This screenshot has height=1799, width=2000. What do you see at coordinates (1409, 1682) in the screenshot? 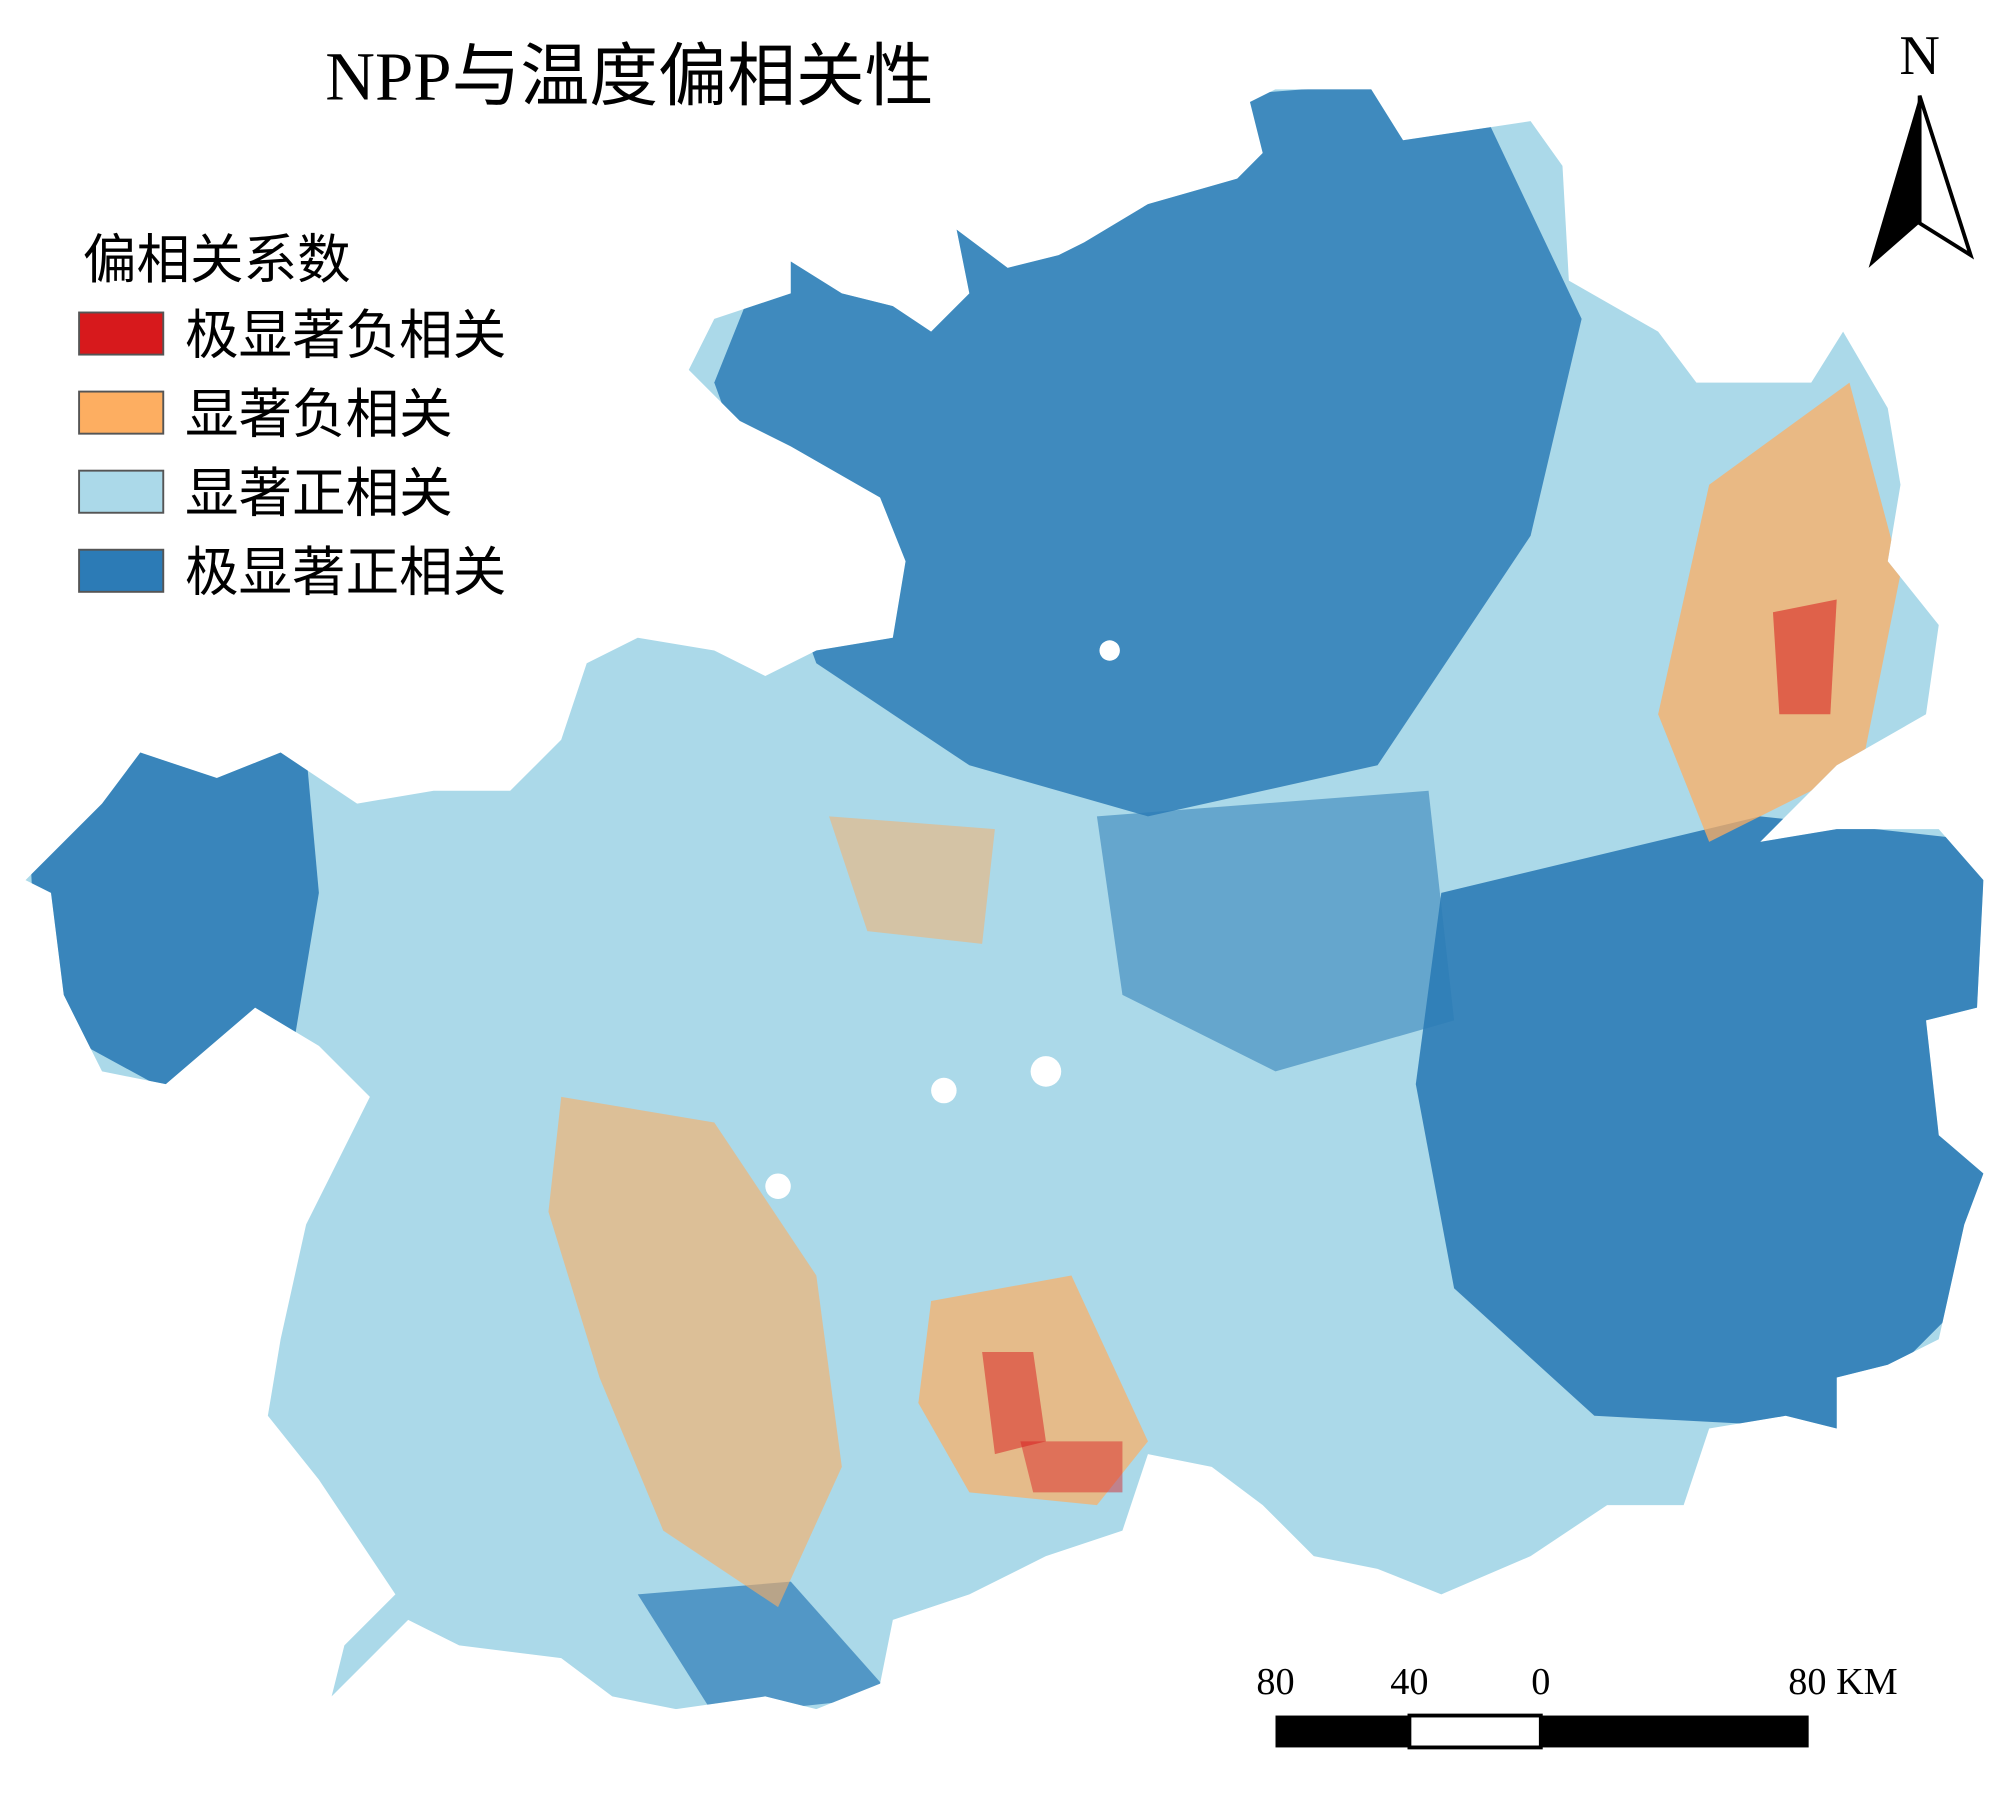
I see `scale-label: 40` at bounding box center [1409, 1682].